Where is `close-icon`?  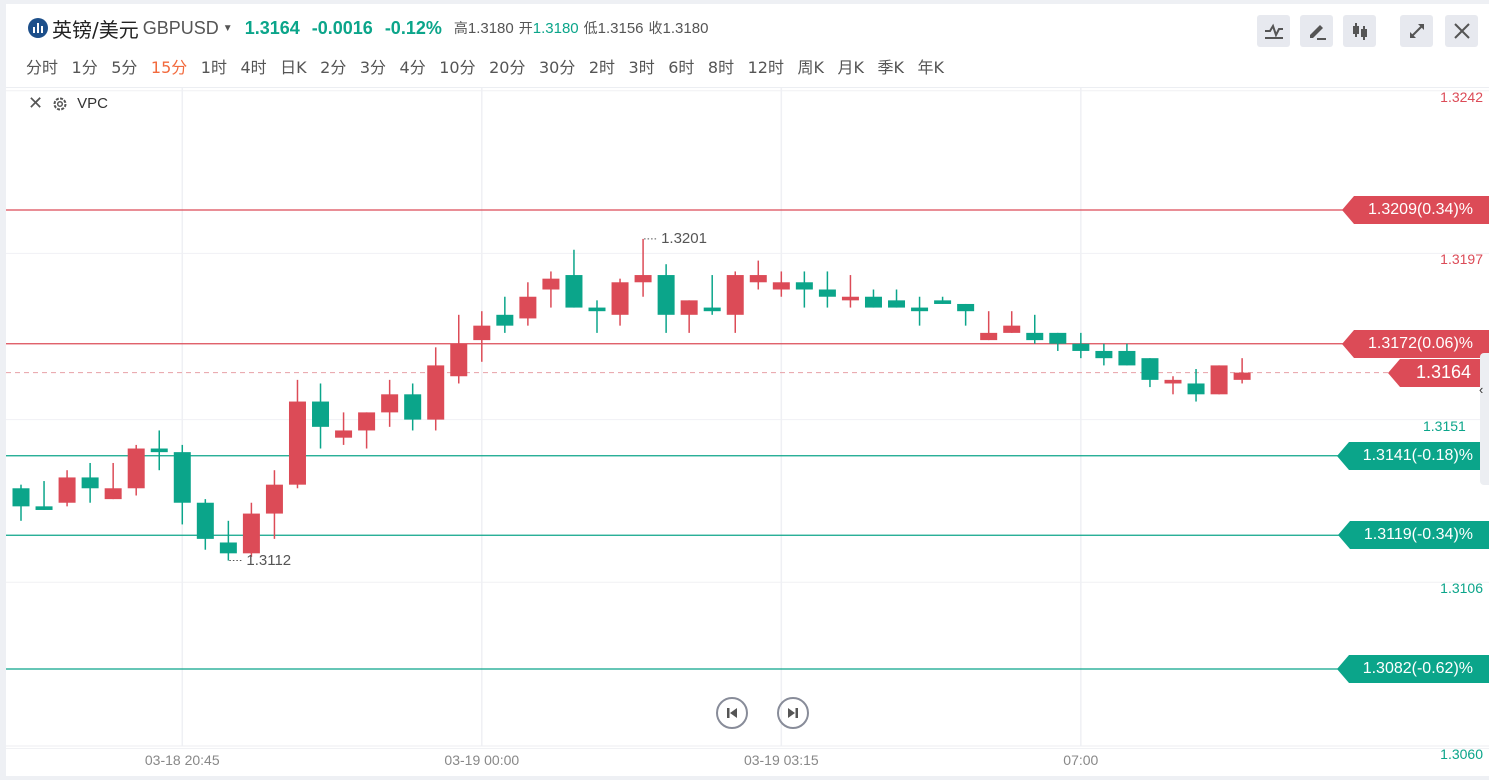 close-icon is located at coordinates (1461, 31).